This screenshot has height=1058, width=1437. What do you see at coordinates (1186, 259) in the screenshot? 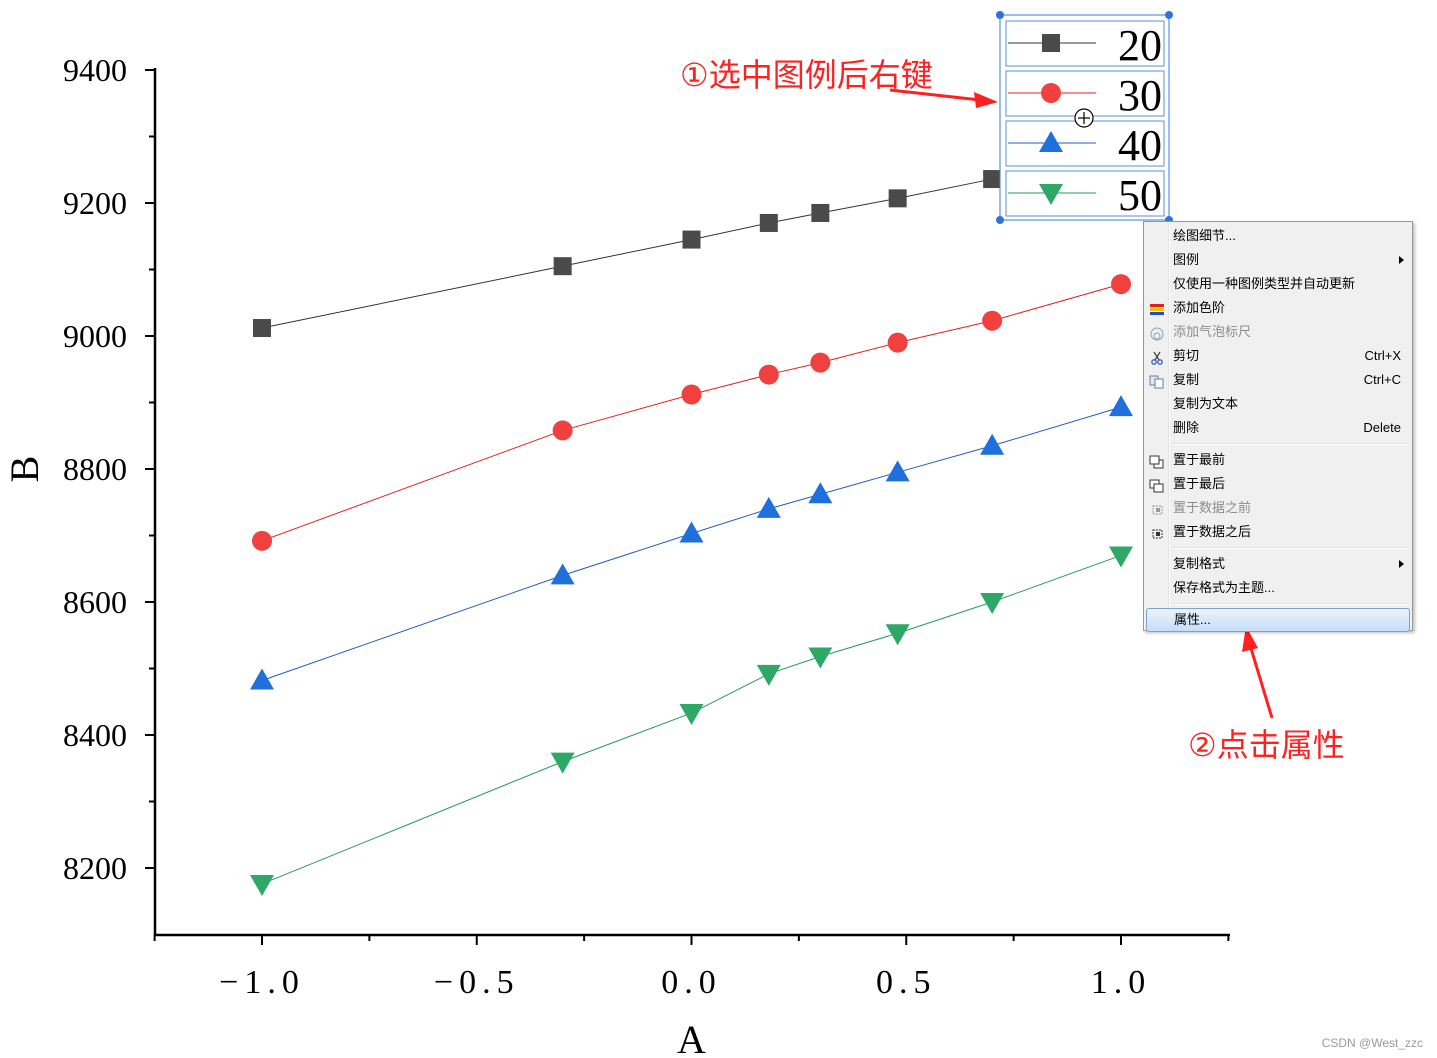
I see `menu-item-label: 图例` at bounding box center [1186, 259].